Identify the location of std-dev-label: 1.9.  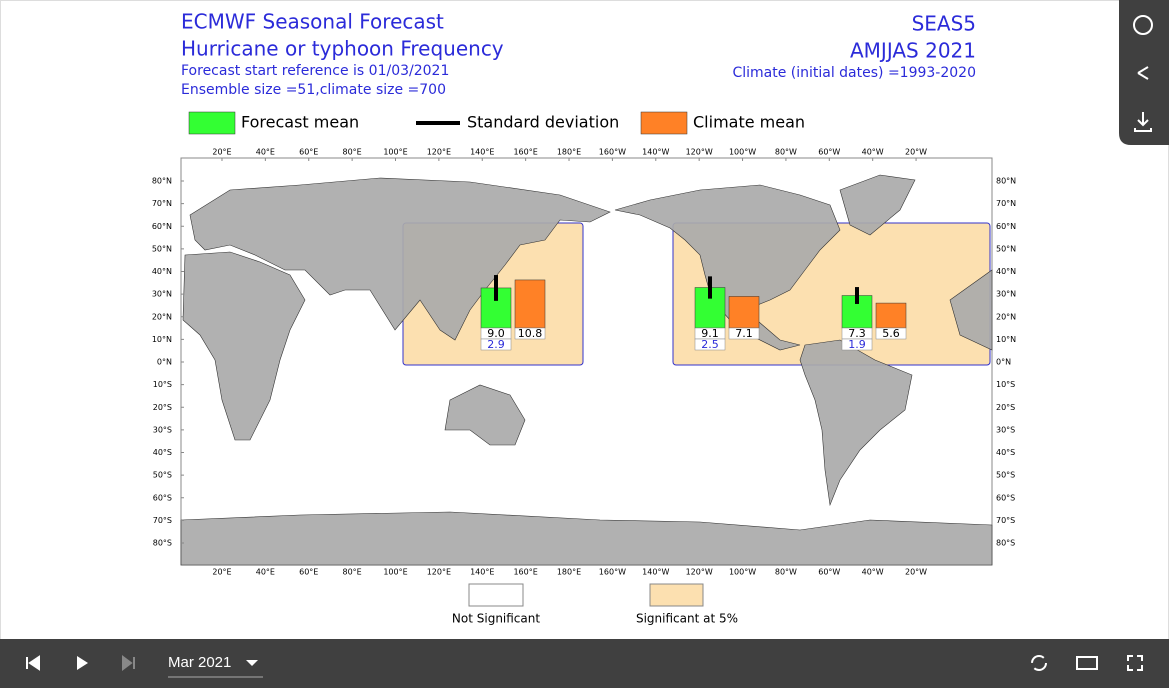
(857, 344).